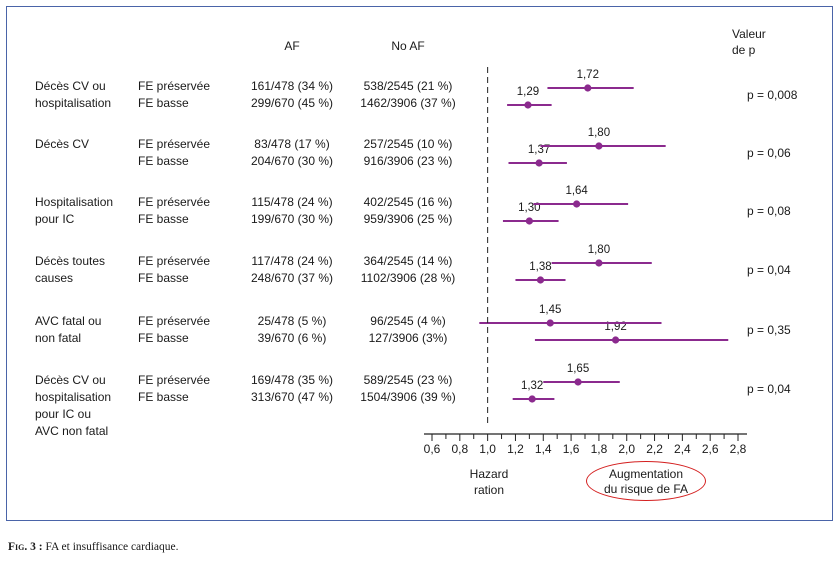  I want to click on af-count: 115/478 (24 %), so click(292, 202).